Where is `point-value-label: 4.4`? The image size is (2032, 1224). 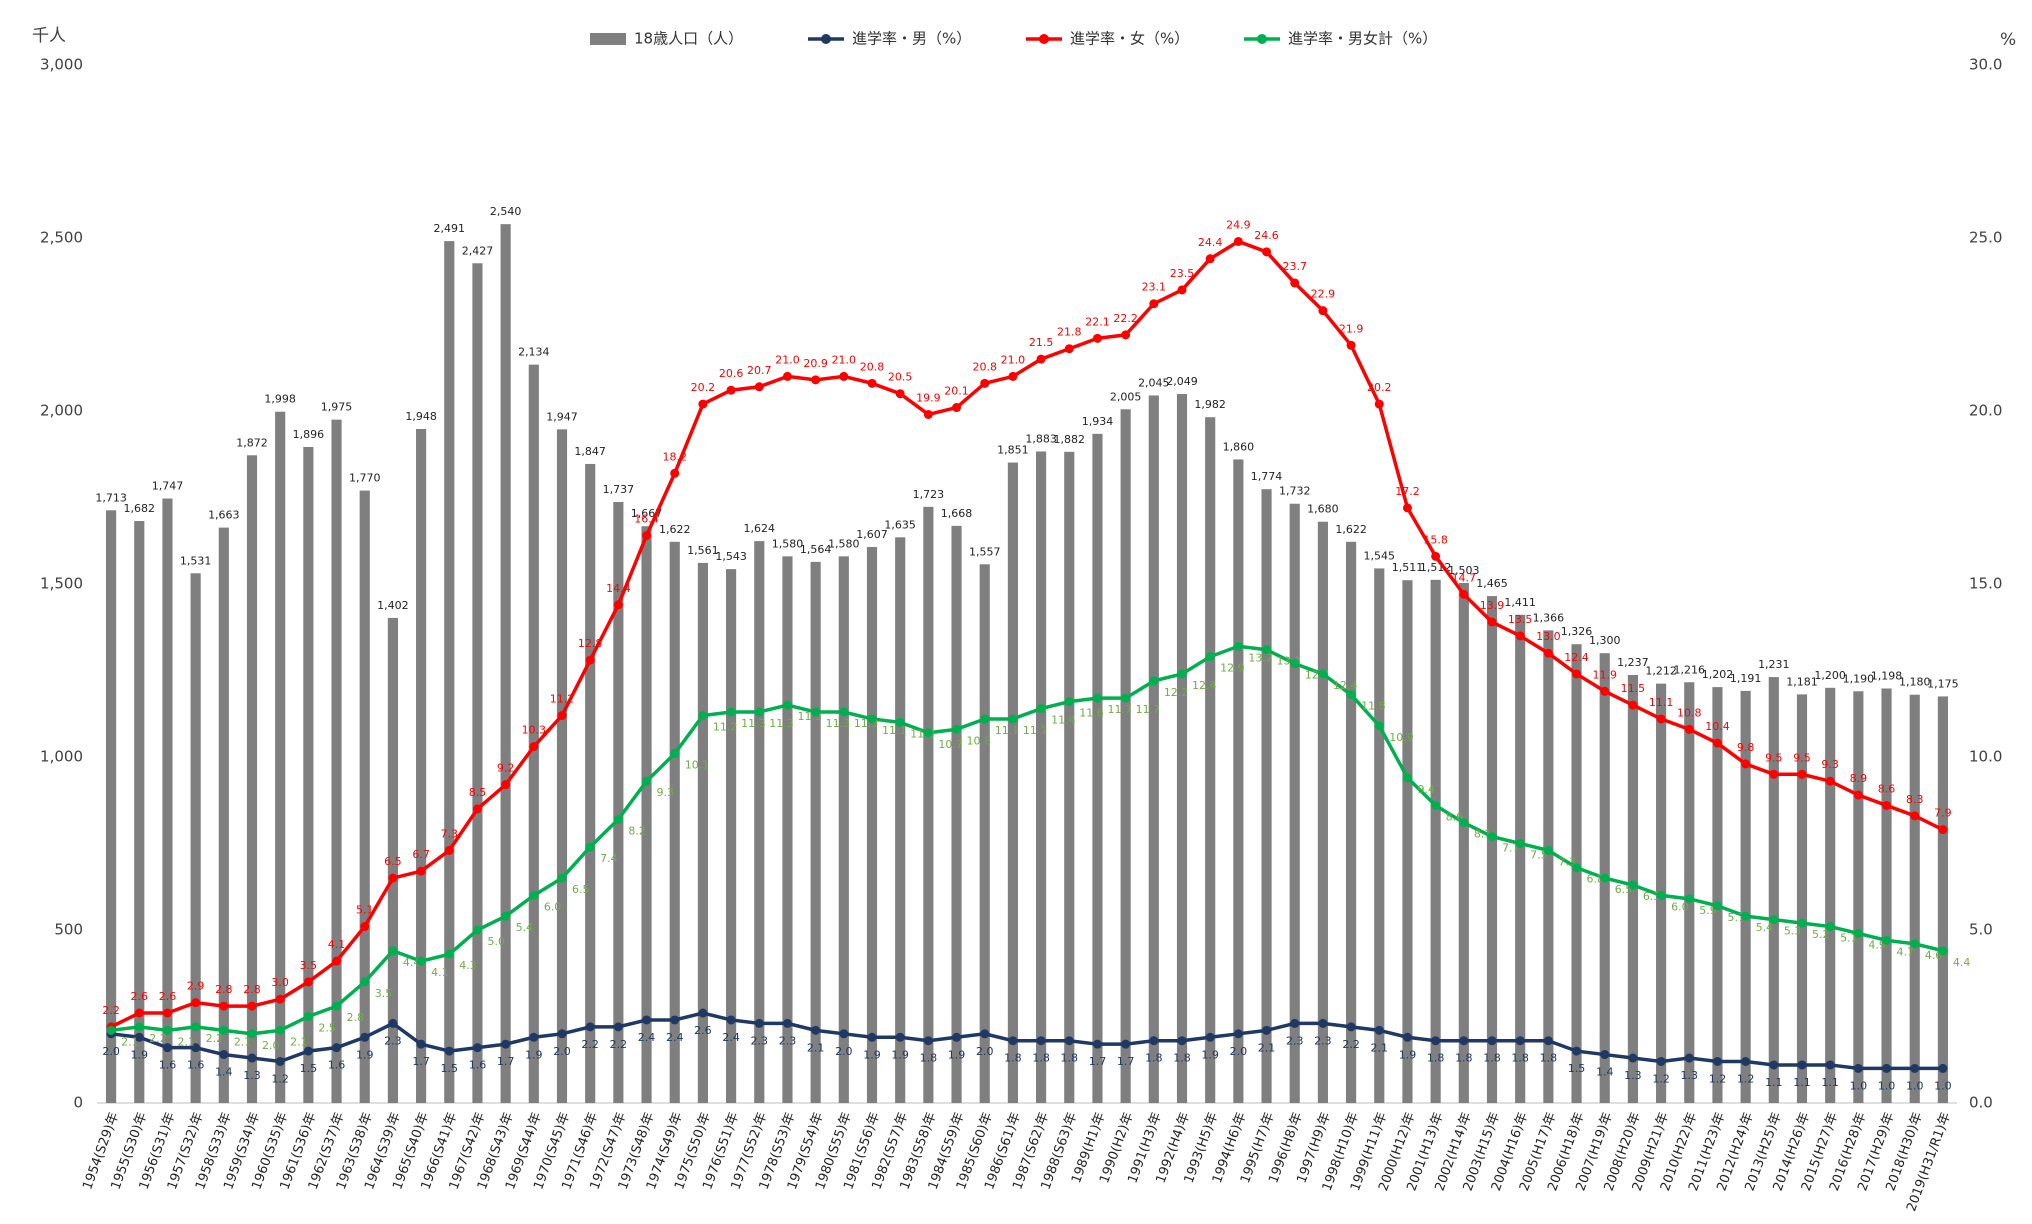 point-value-label: 4.4 is located at coordinates (412, 962).